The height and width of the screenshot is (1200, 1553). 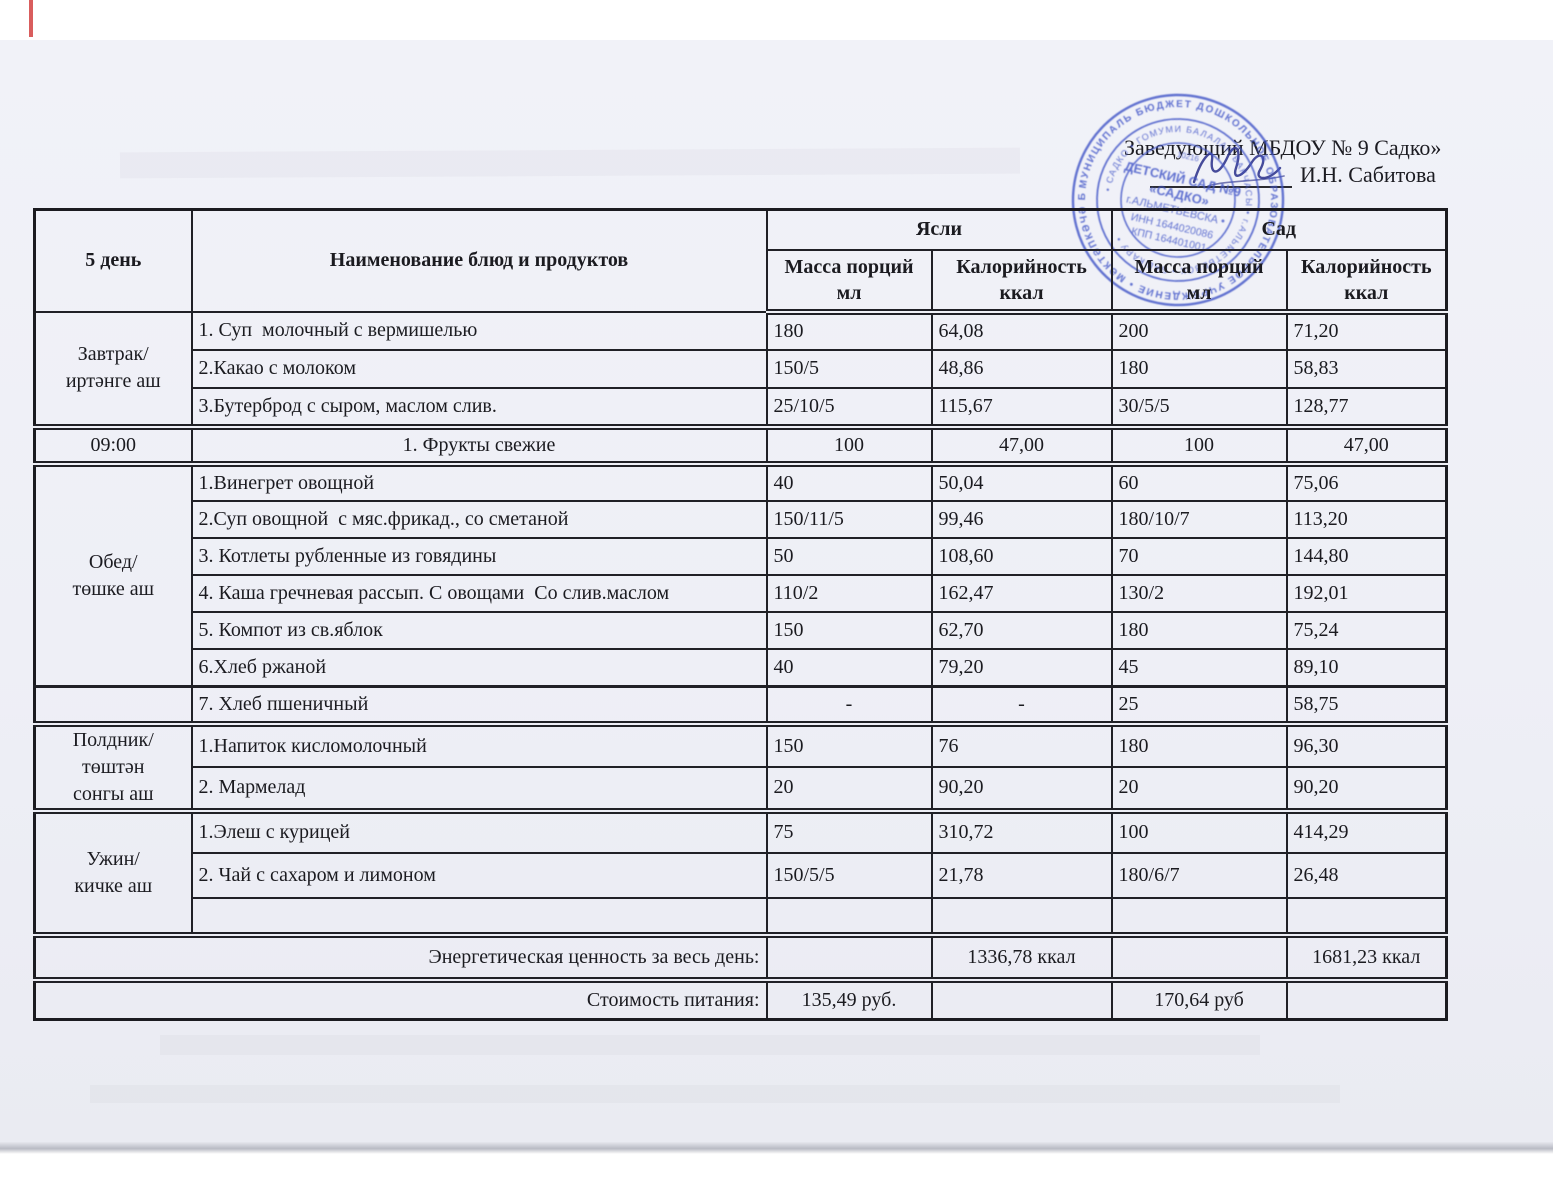 What do you see at coordinates (849, 874) in the screenshot?
I see `nursery-mass: 150/5/5` at bounding box center [849, 874].